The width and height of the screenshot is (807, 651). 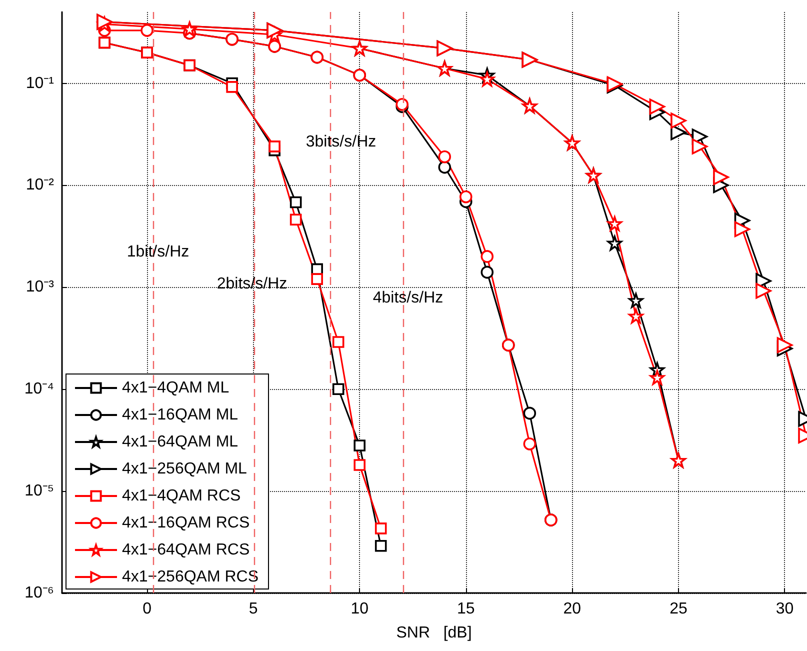 I want to click on y-tick-label: 10⁻⁴, so click(x=39, y=389).